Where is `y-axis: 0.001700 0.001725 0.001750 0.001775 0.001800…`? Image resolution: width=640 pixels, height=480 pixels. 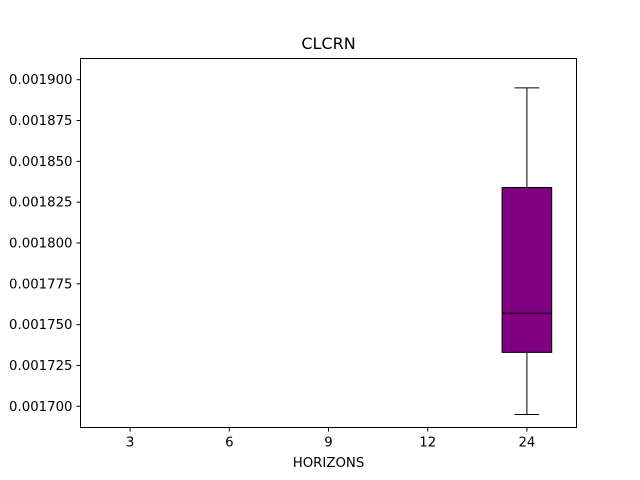 y-axis: 0.001700 0.001725 0.001750 0.001775 0.001800… is located at coordinates (45, 244).